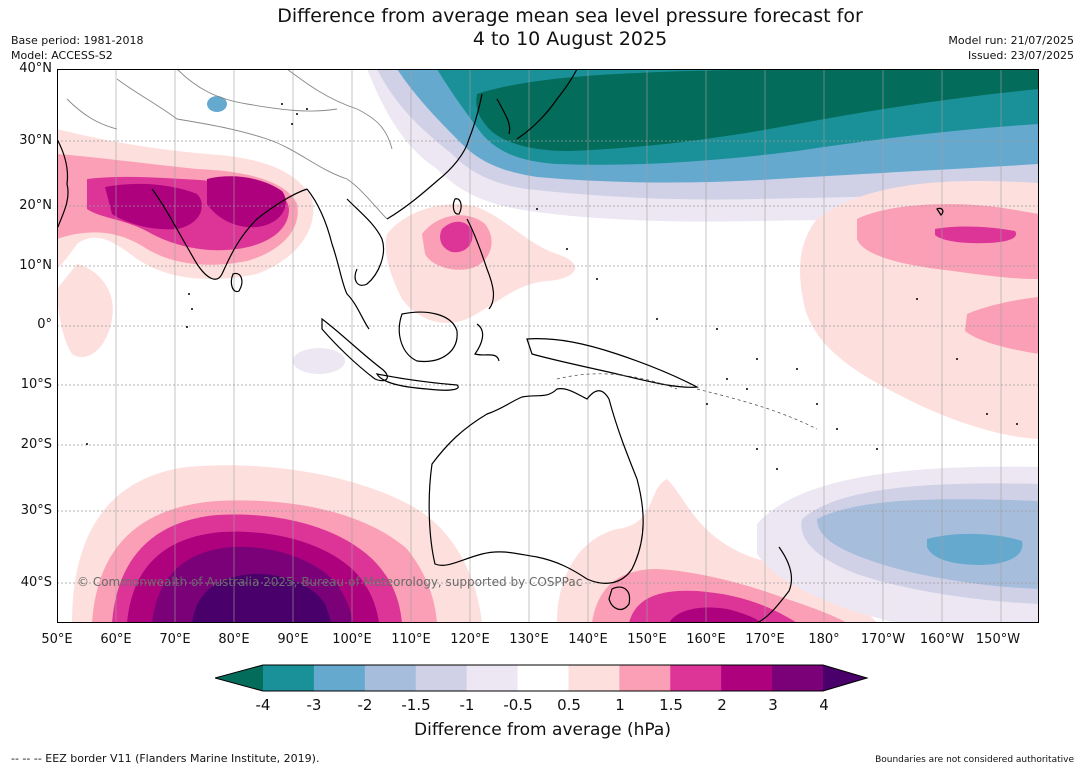  Describe the element at coordinates (434, 156) in the screenshot. I see `china-coast` at that location.